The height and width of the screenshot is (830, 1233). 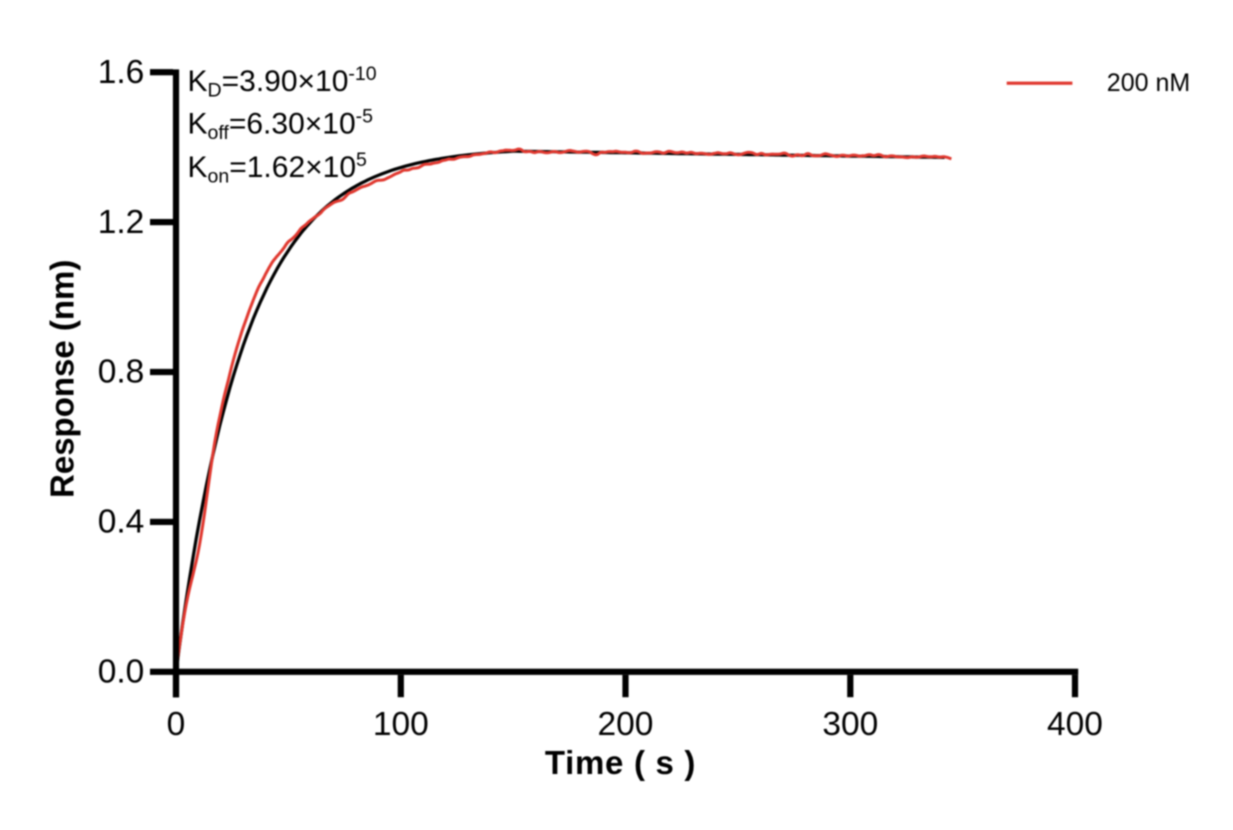 I want to click on svg-text: 0.8, so click(x=121, y=372).